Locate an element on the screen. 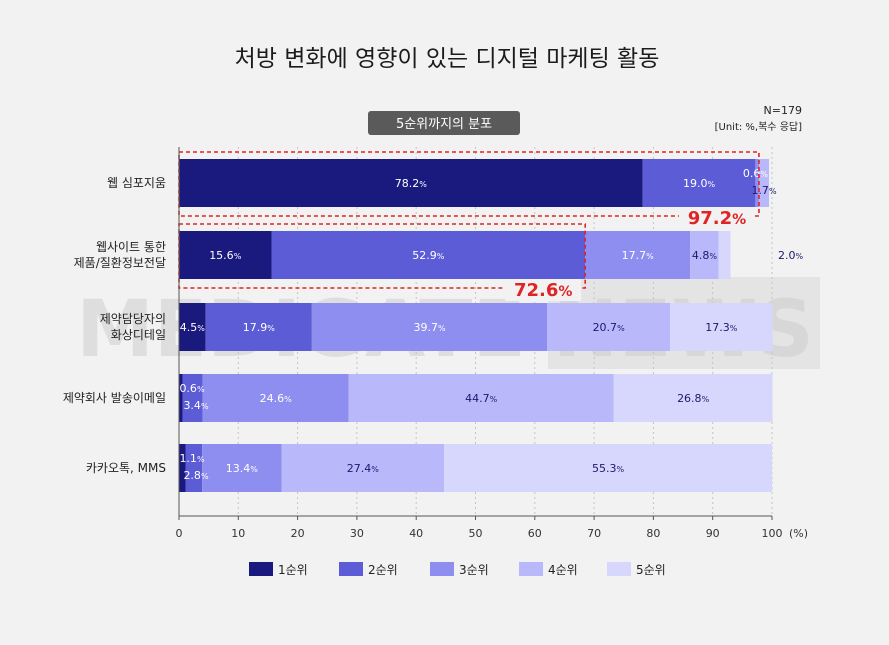 Image resolution: width=889 pixels, height=645 pixels. bar-value-label: 27.4% is located at coordinates (363, 468).